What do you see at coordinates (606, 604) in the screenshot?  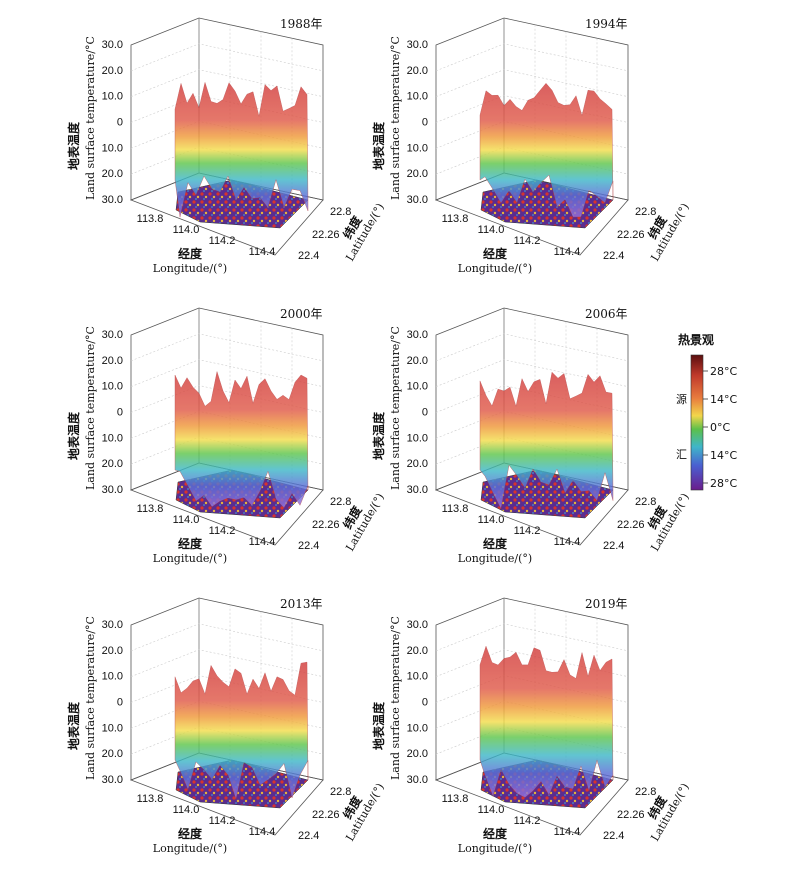 I see `panel-year-label: 2019年` at bounding box center [606, 604].